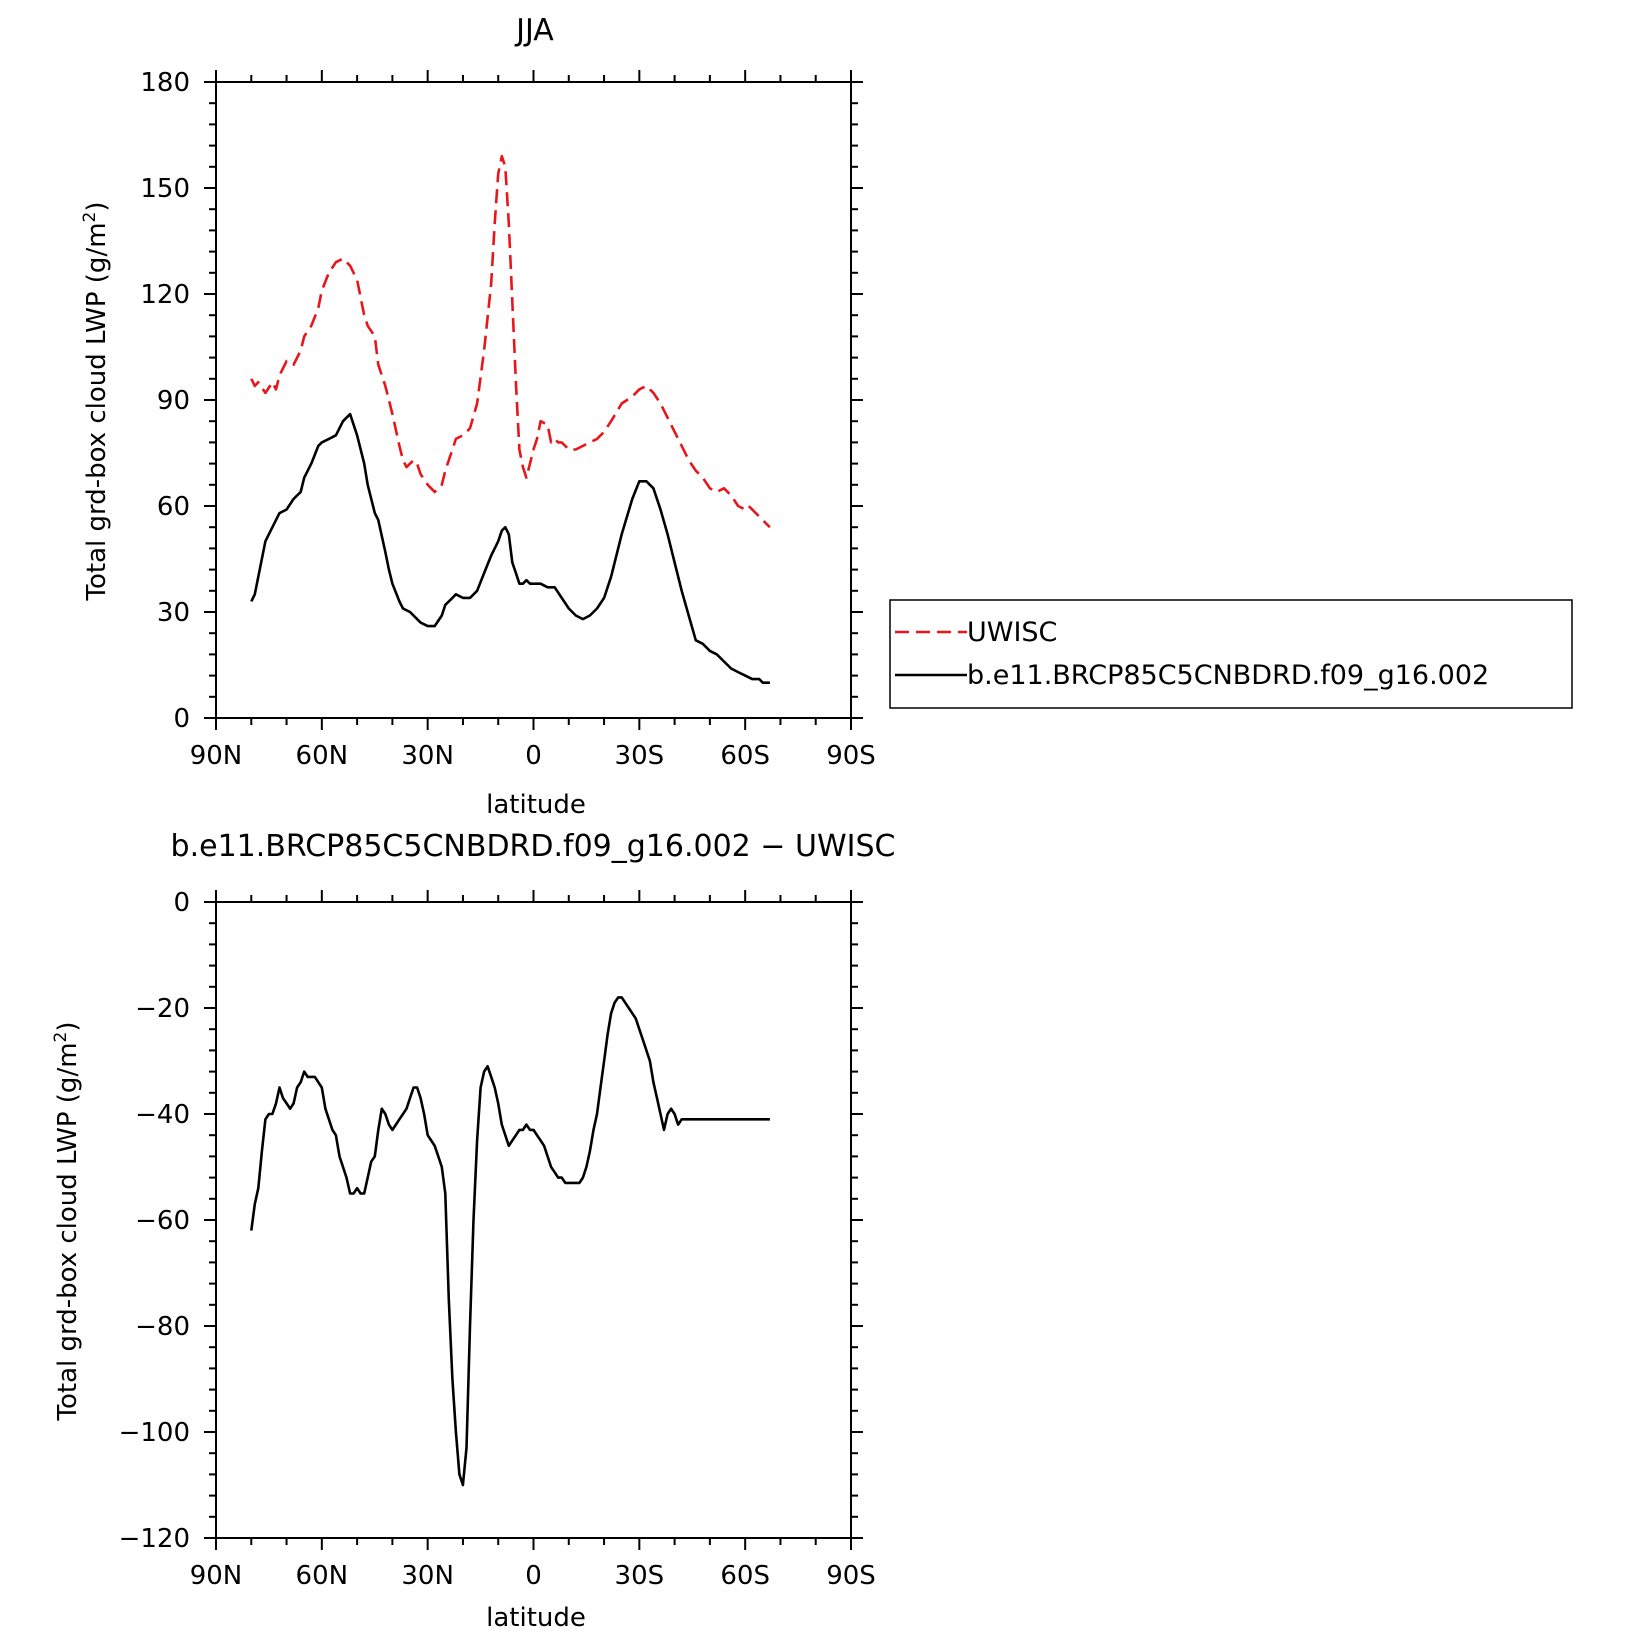 The height and width of the screenshot is (1631, 1631). Describe the element at coordinates (165, 83) in the screenshot. I see `y-tick-label: 180` at that location.